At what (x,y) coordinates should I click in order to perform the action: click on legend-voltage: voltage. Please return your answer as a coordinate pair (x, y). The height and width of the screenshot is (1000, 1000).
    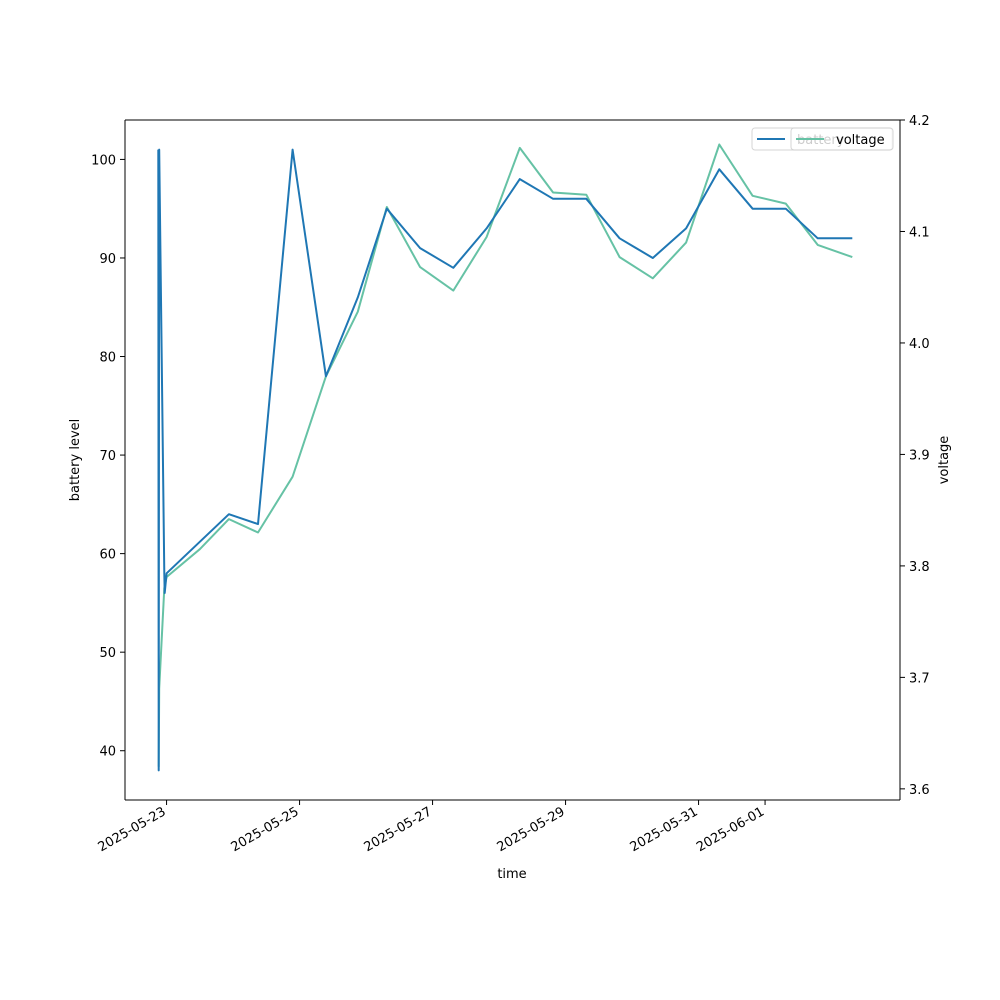
    Looking at the image, I should click on (842, 139).